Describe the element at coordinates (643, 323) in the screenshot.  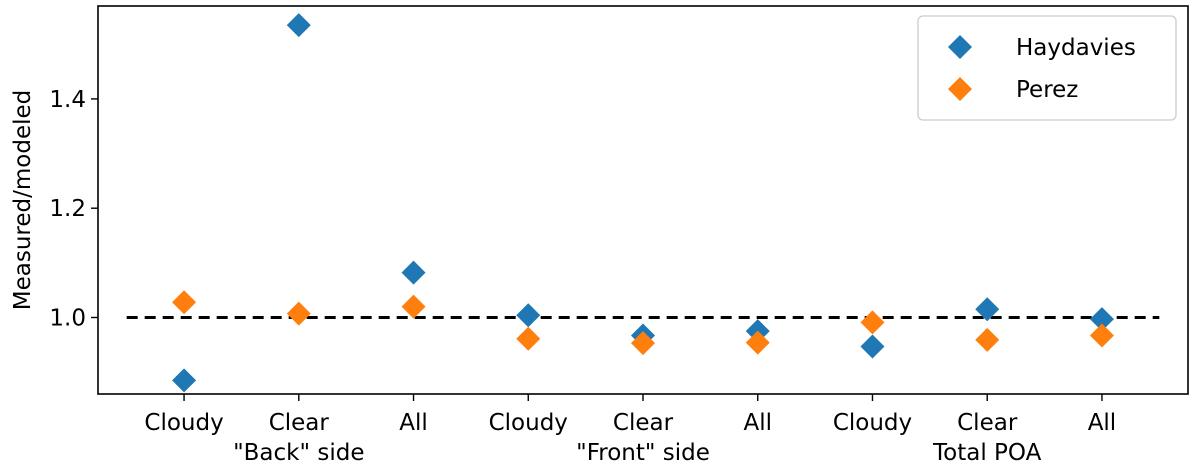
I see `series-perez` at that location.